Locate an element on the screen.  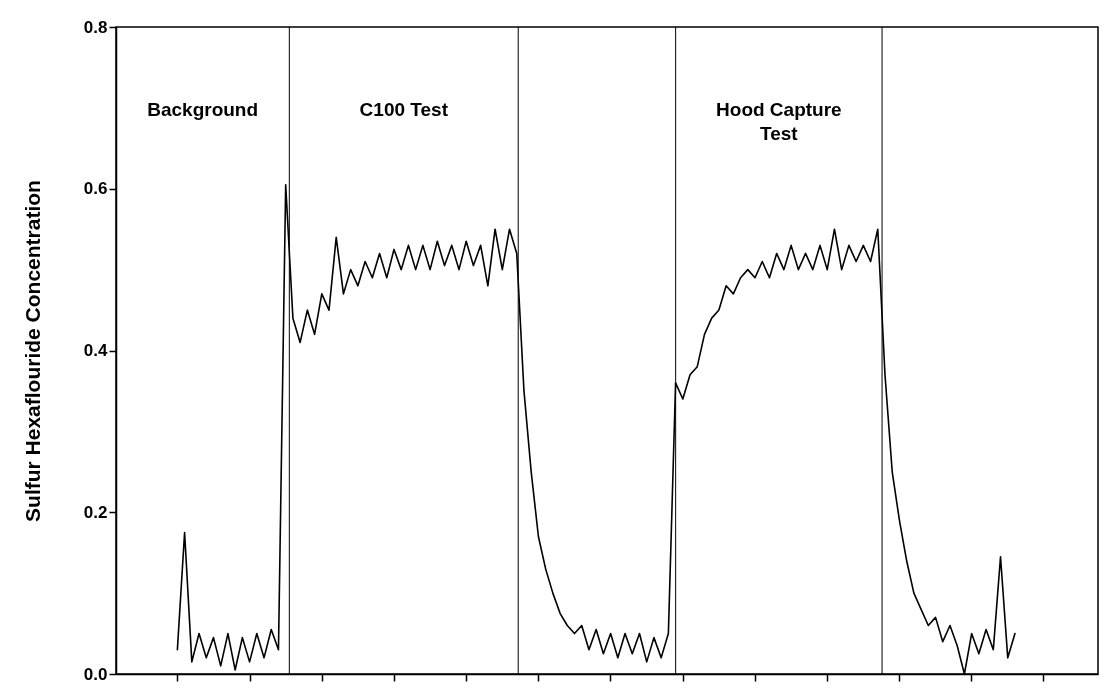
y-tick-label: 0.0 is located at coordinates (95, 674).